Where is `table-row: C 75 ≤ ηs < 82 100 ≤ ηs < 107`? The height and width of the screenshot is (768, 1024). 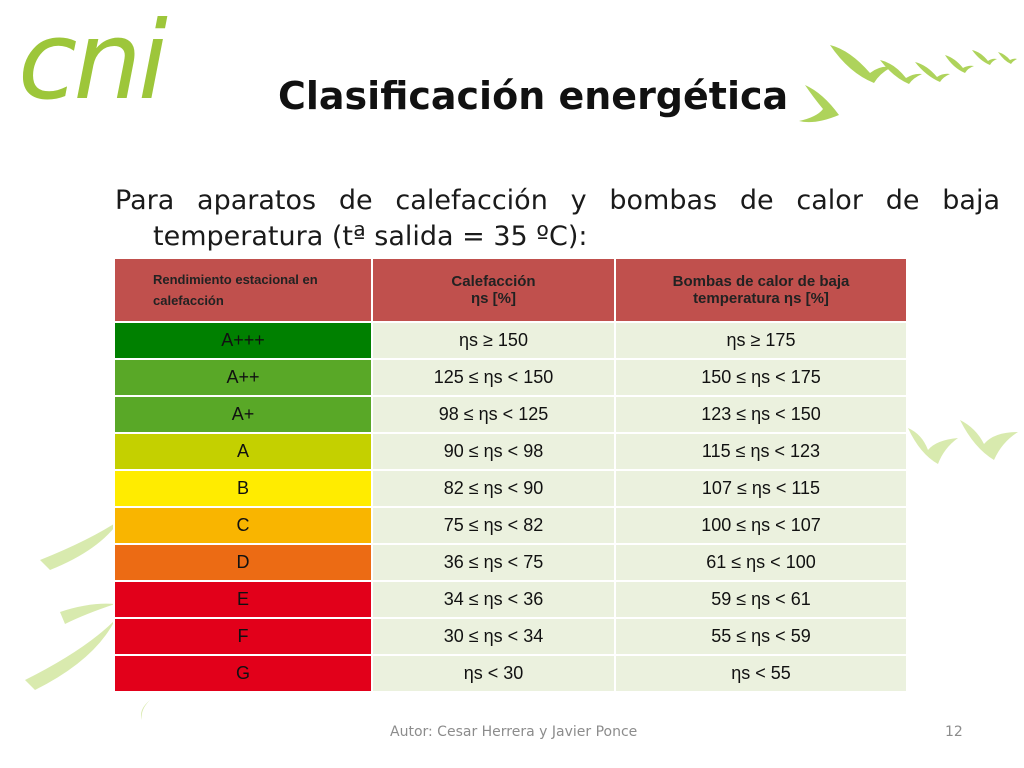 table-row: C 75 ≤ ηs < 82 100 ≤ ηs < 107 is located at coordinates (510, 525).